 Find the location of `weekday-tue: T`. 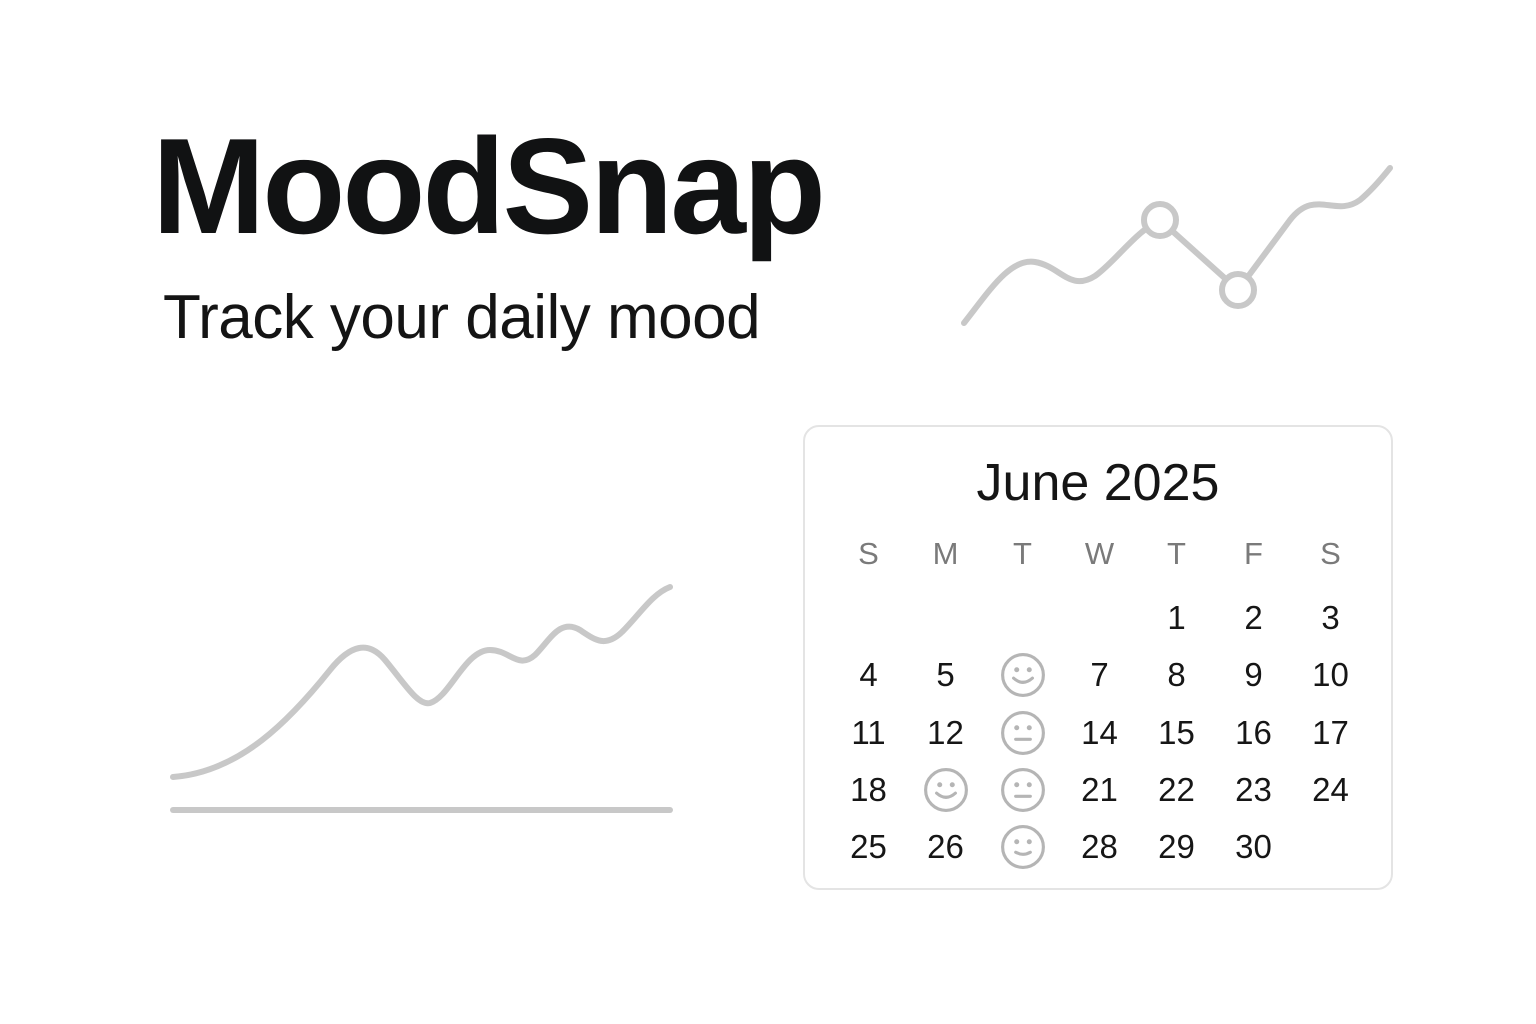

weekday-tue: T is located at coordinates (1022, 553).